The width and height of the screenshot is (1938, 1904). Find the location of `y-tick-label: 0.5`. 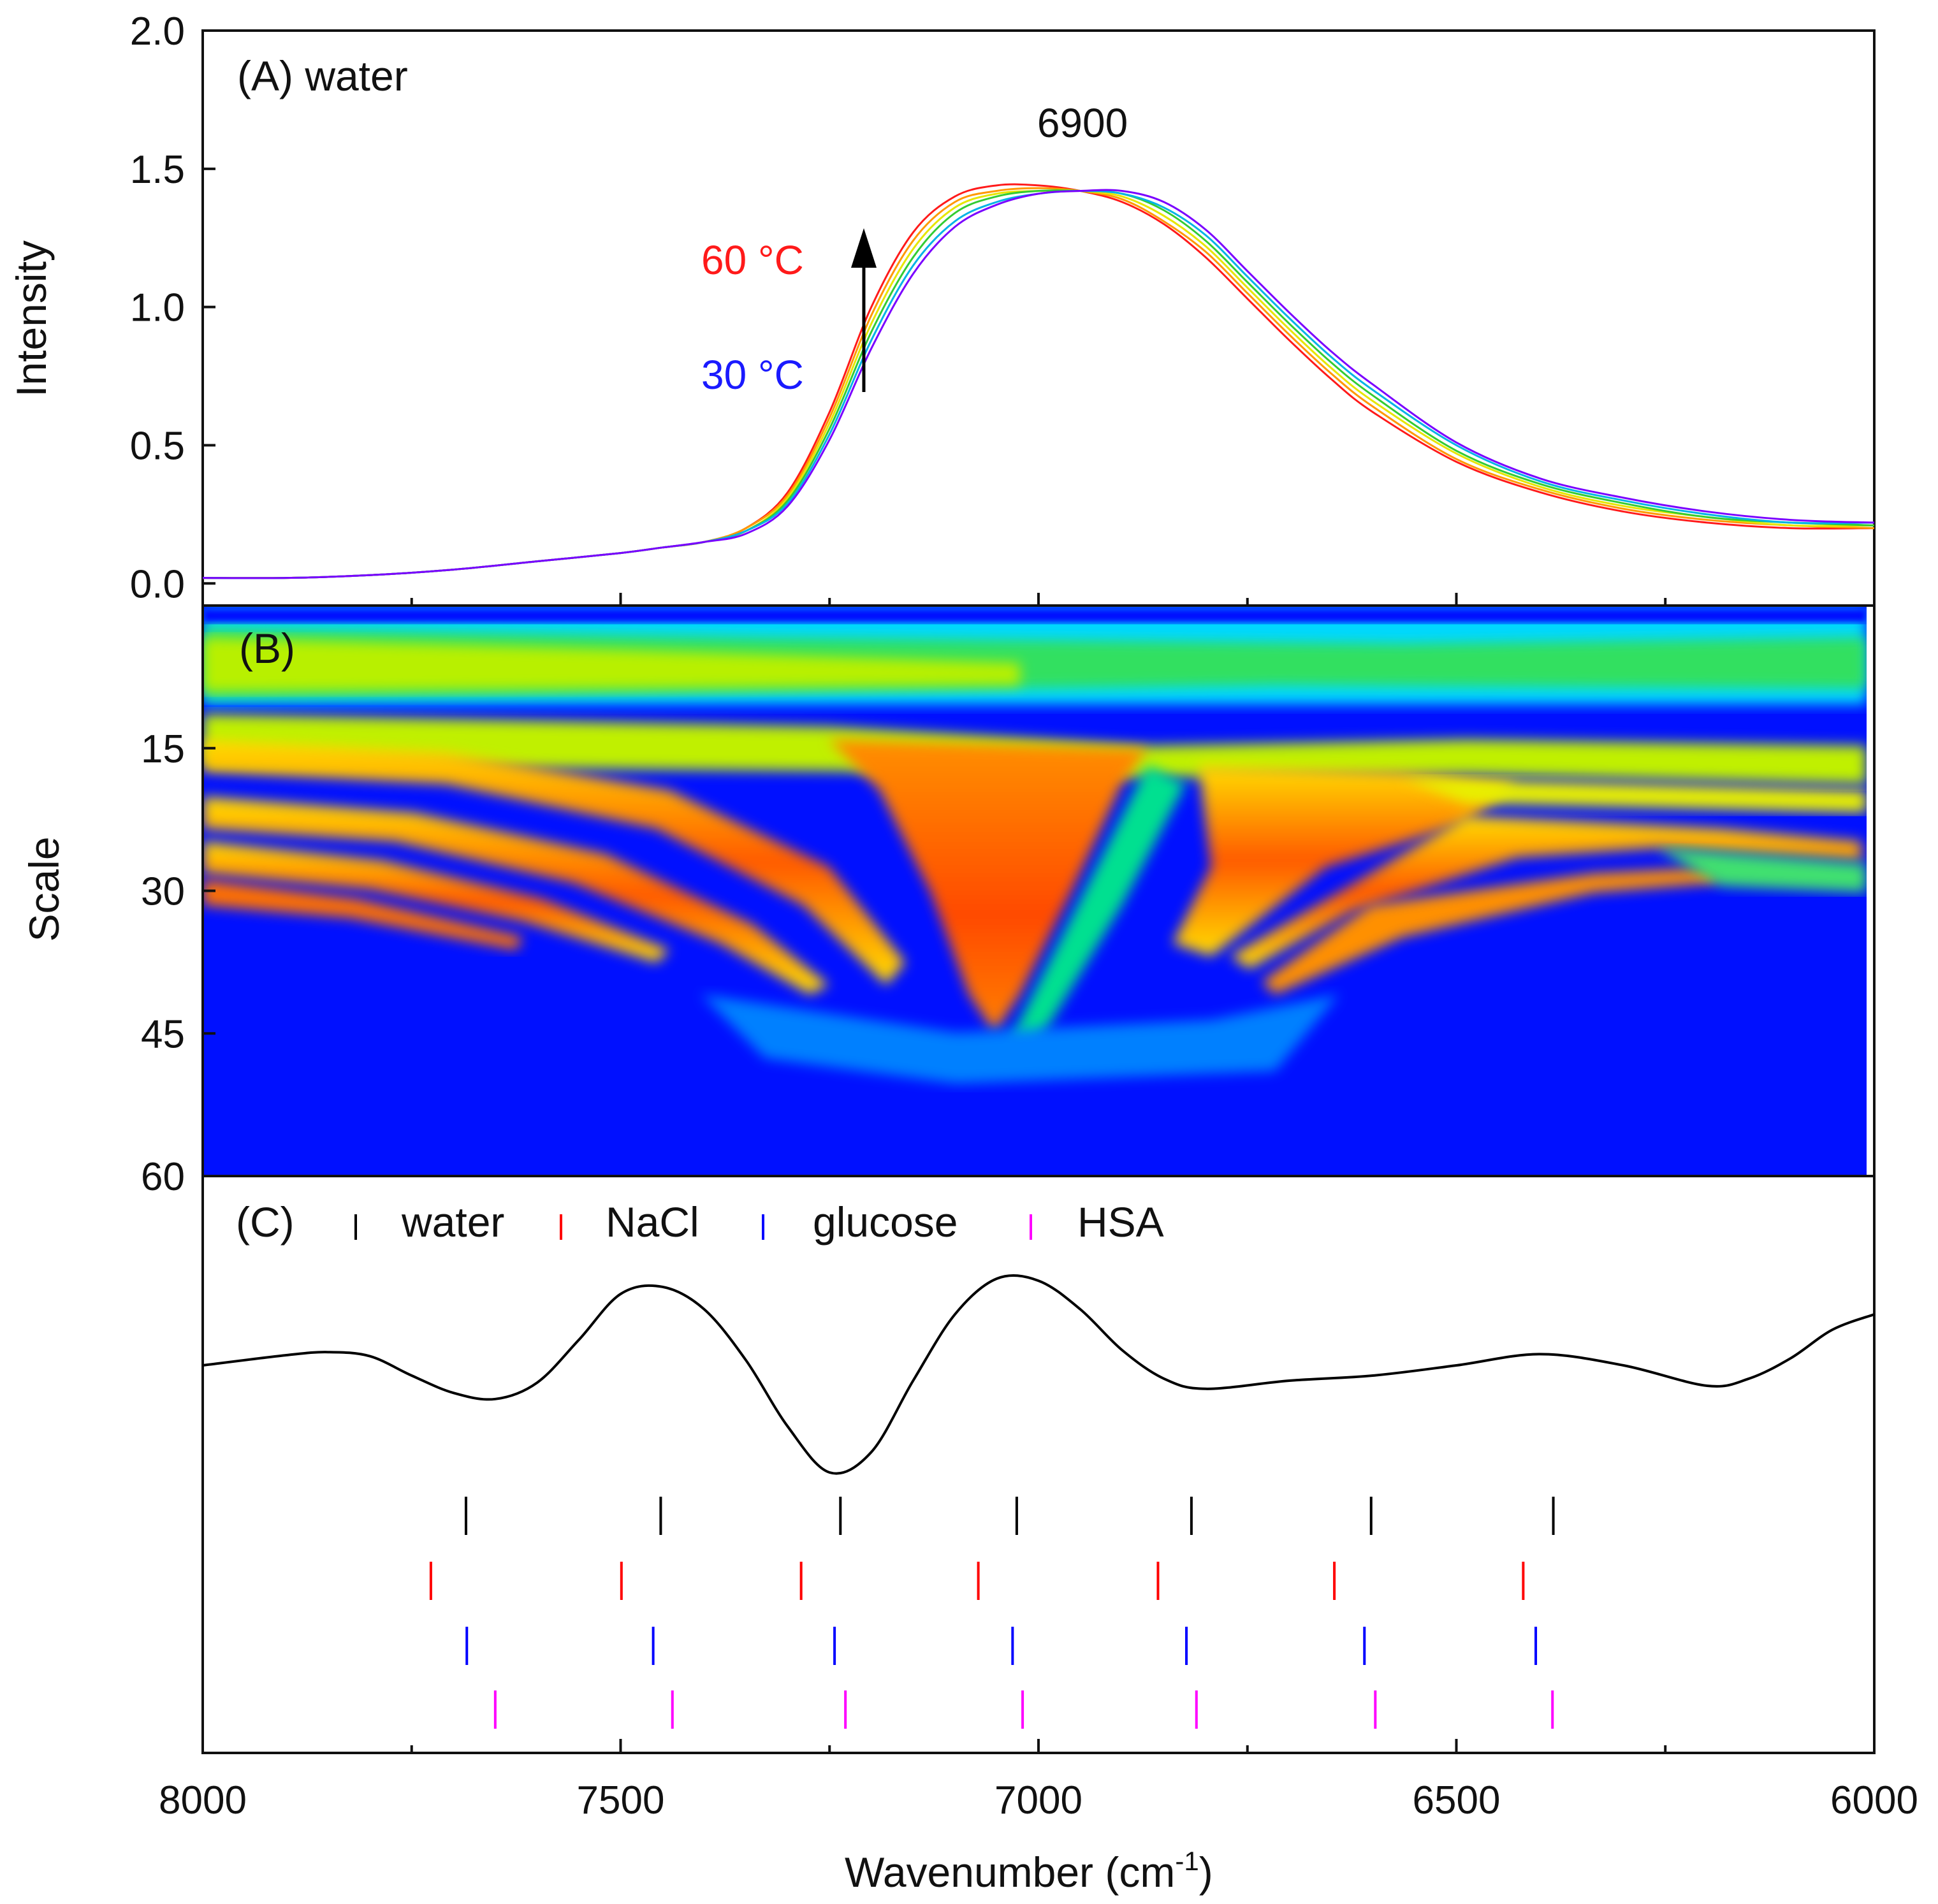

y-tick-label: 0.5 is located at coordinates (157, 446).